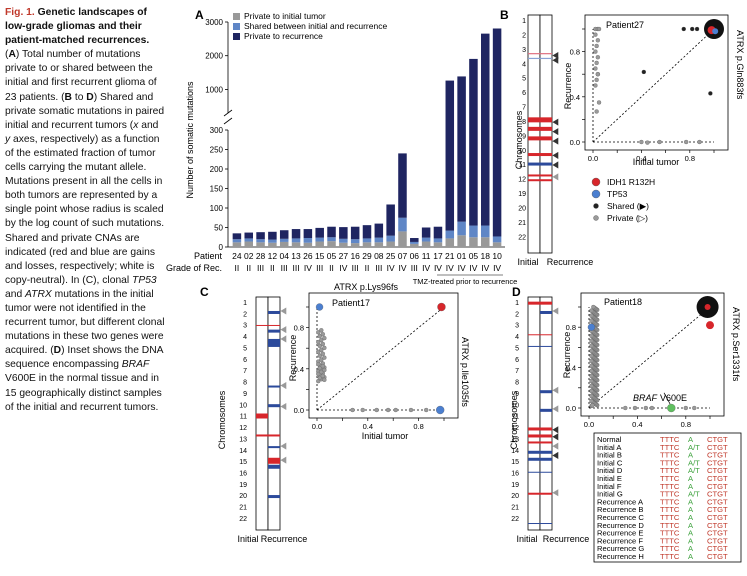 The height and width of the screenshot is (576, 747). What do you see at coordinates (566, 539) in the screenshot?
I see `panel-d-xlabel-recurrence: Recurrence` at bounding box center [566, 539].